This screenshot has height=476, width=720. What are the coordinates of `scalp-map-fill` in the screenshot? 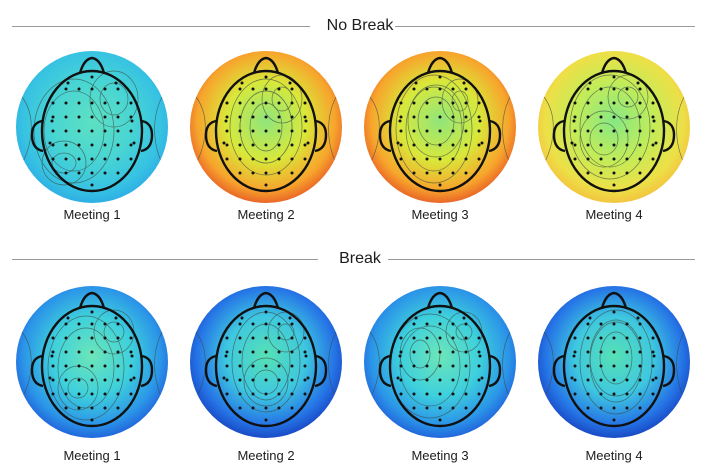 It's located at (92, 127).